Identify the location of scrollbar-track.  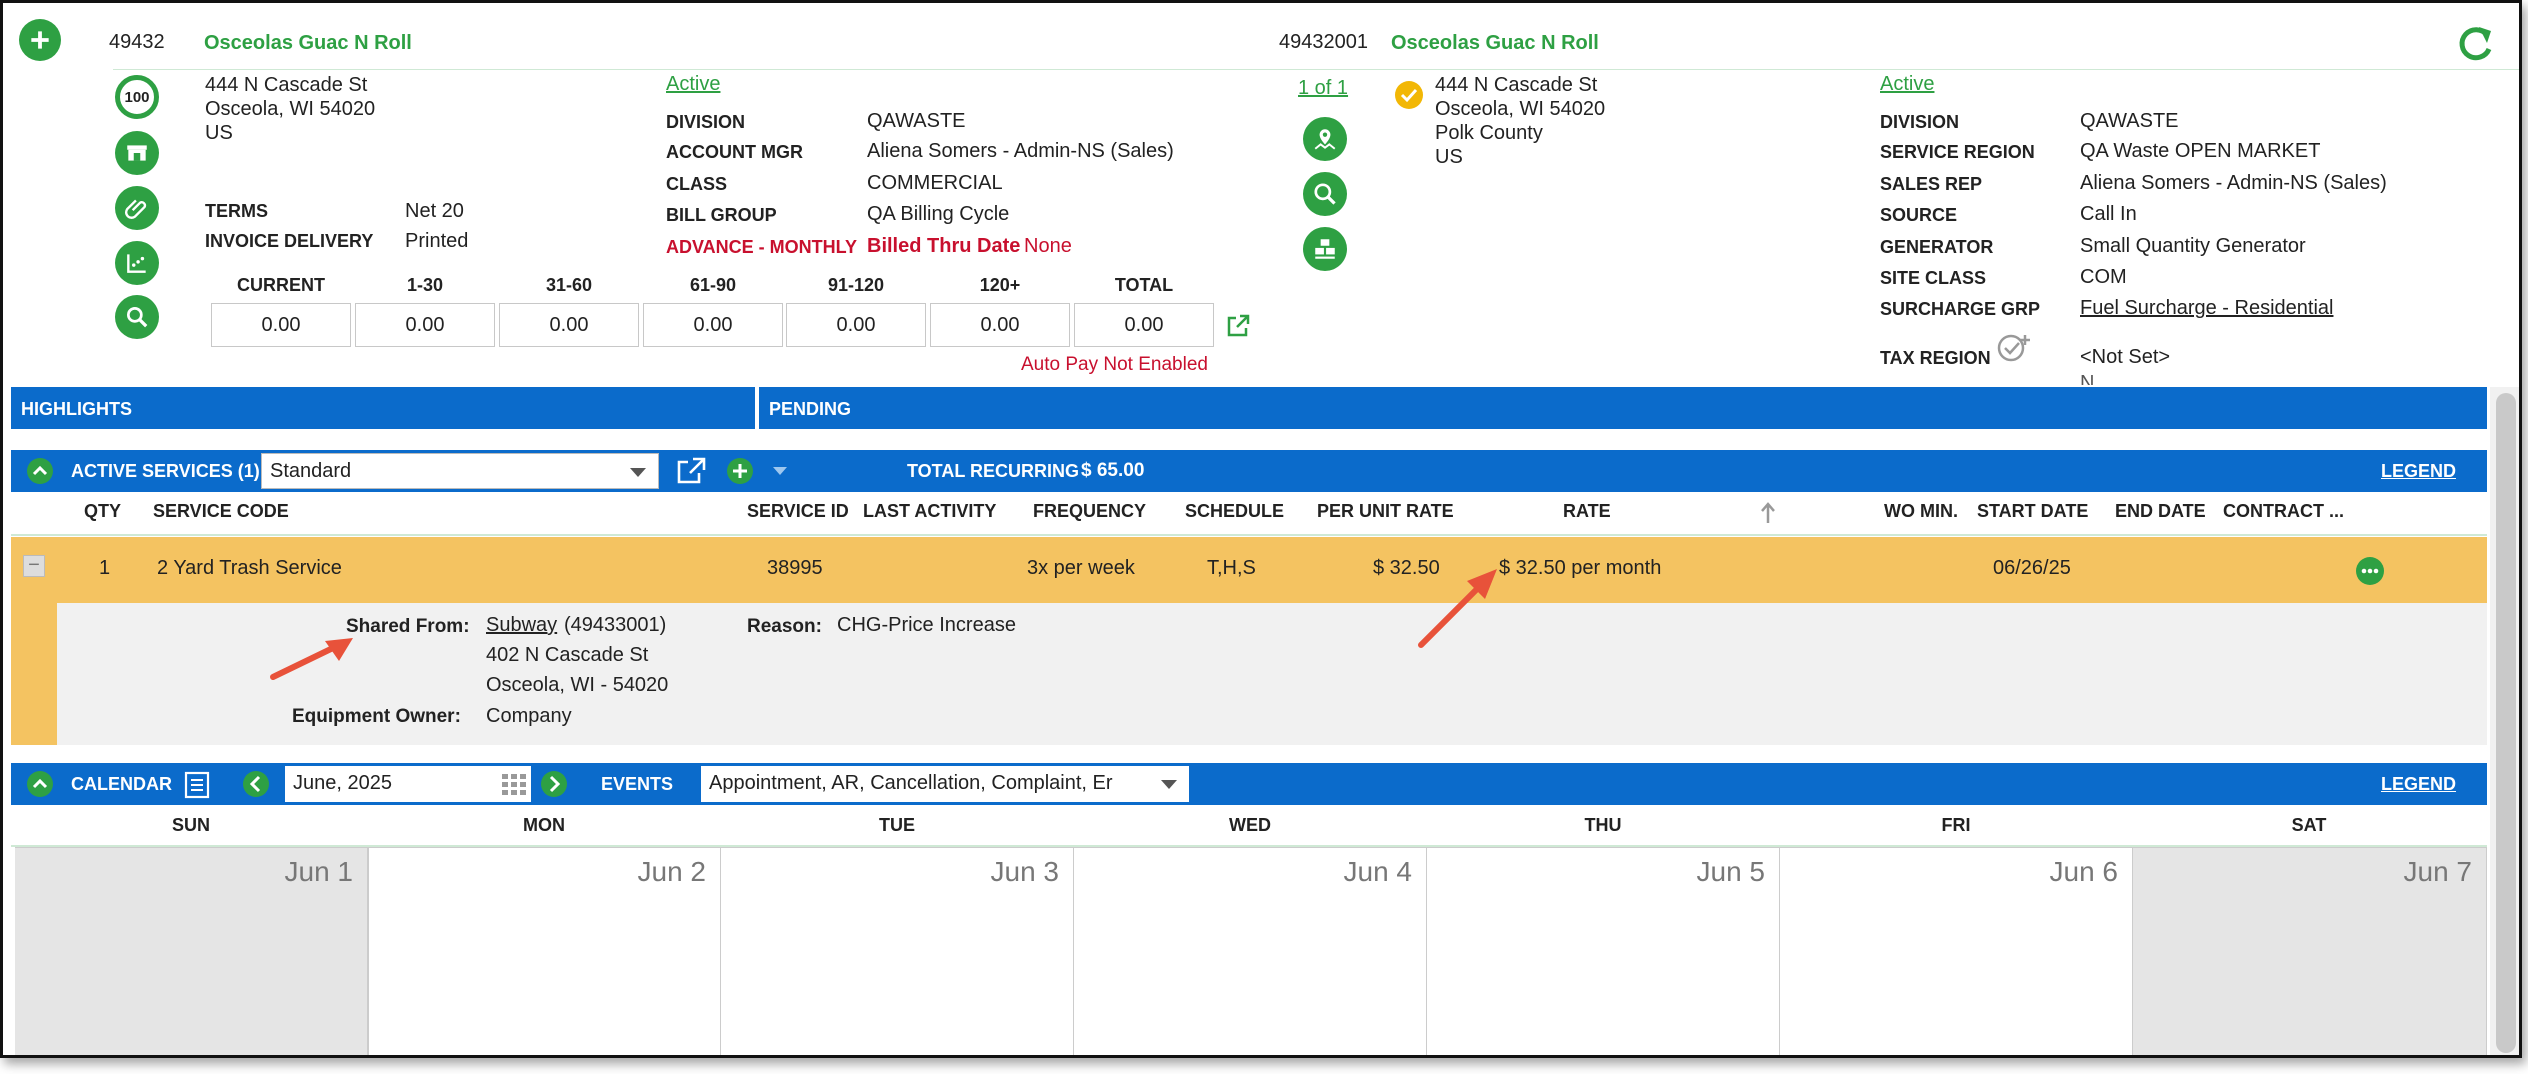
(2504, 721).